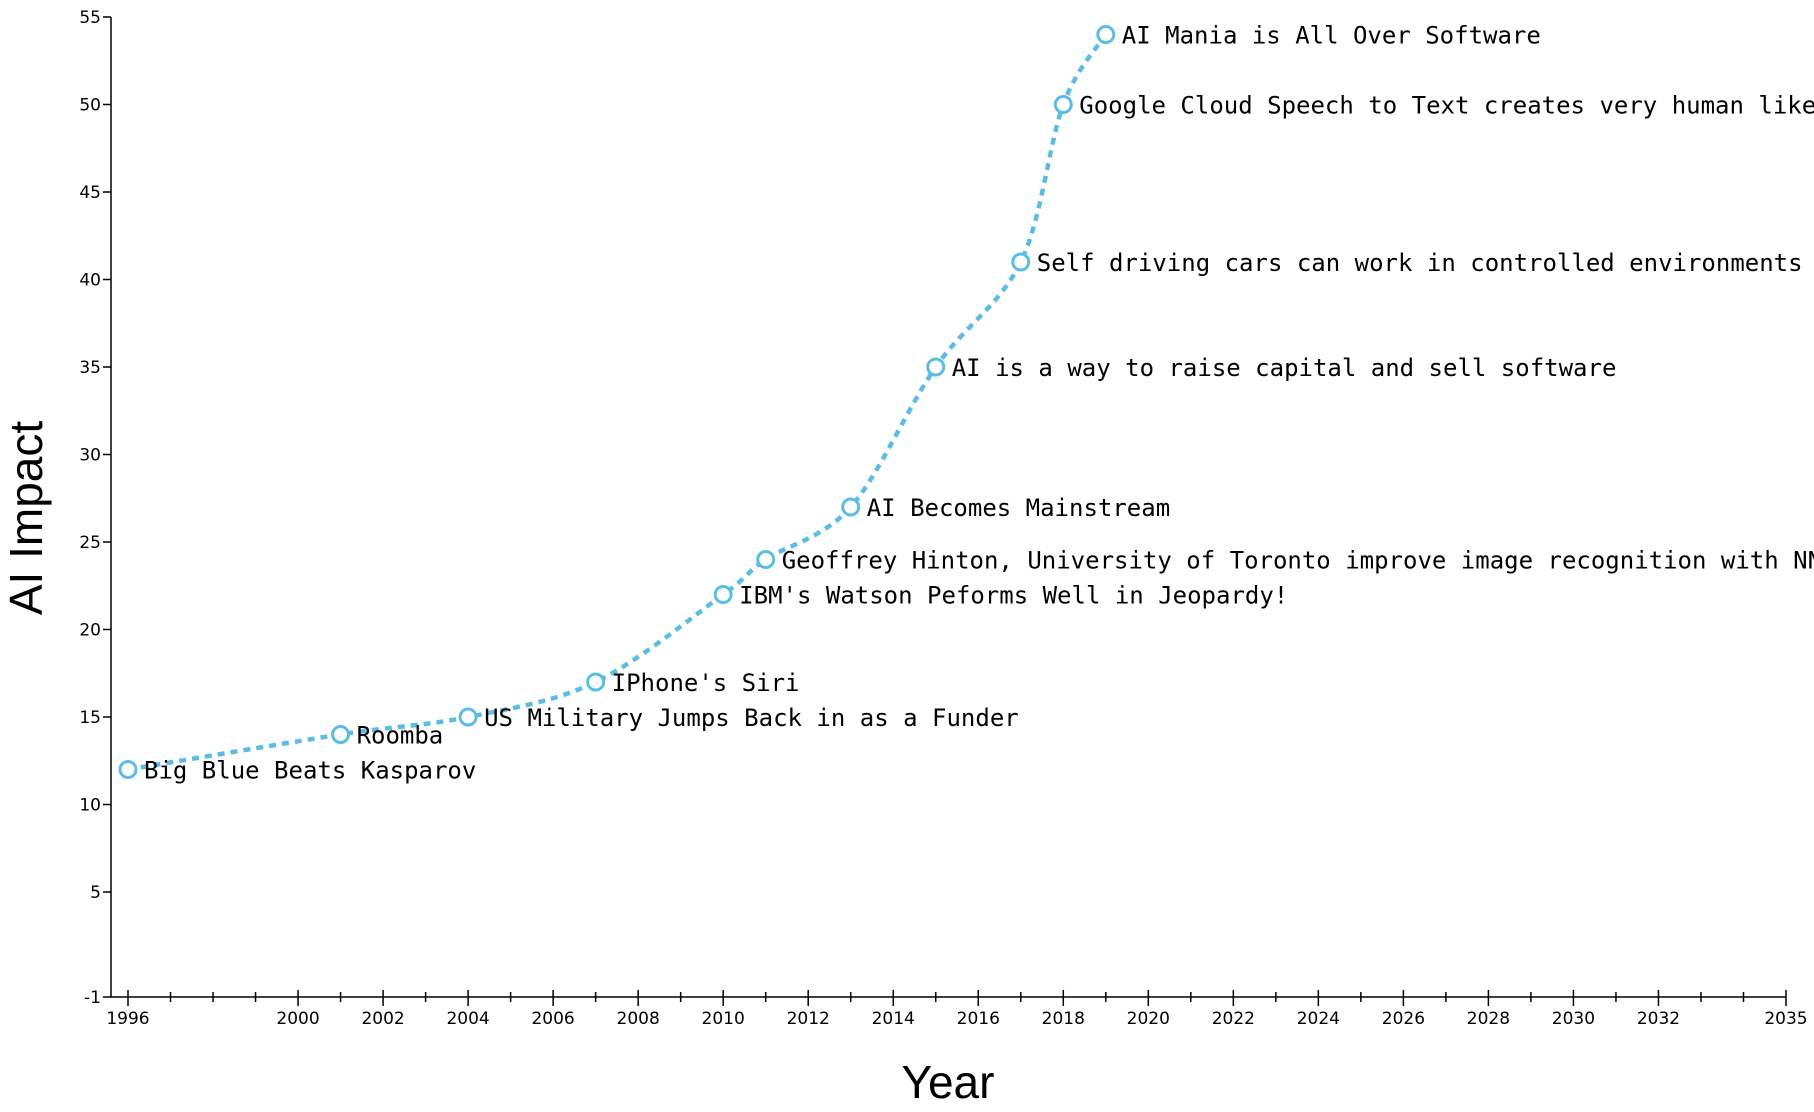 The image size is (1814, 1112). Describe the element at coordinates (90, 631) in the screenshot. I see `y-tick-label: 20` at that location.